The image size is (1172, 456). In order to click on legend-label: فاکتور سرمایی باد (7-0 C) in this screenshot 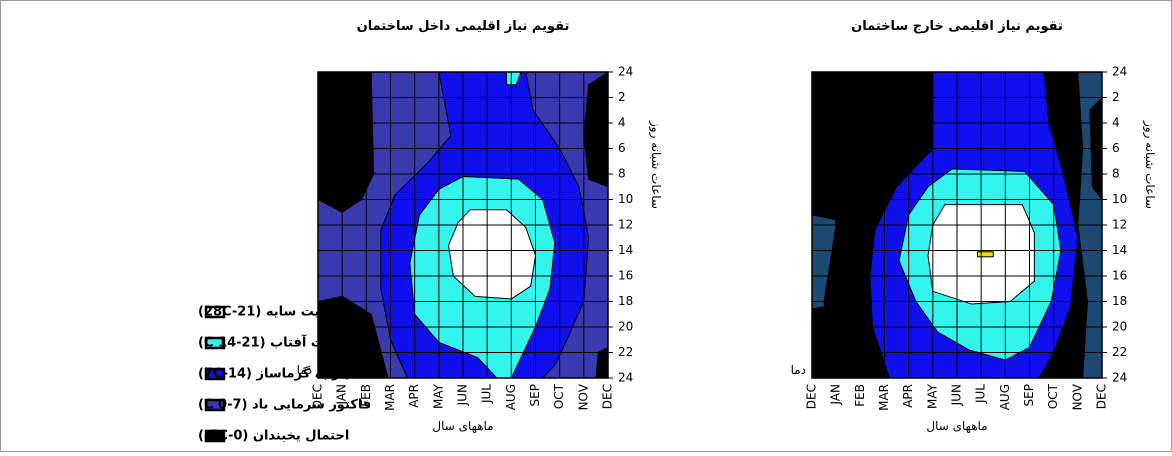, I will do `click(284, 405)`.